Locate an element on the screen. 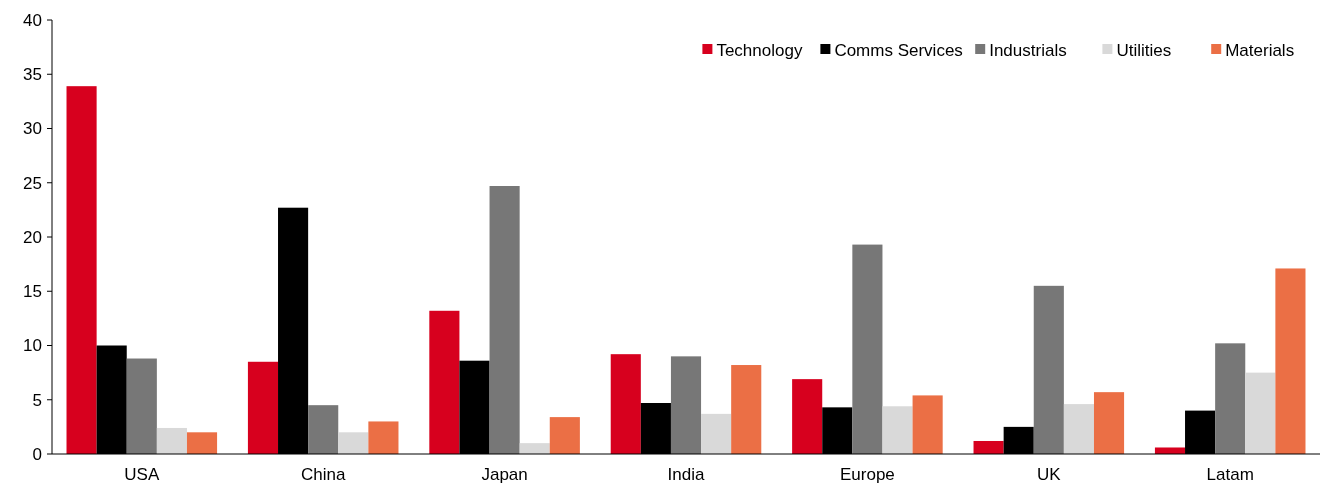 This screenshot has height=498, width=1332. y-tick-label: 15 is located at coordinates (32, 292).